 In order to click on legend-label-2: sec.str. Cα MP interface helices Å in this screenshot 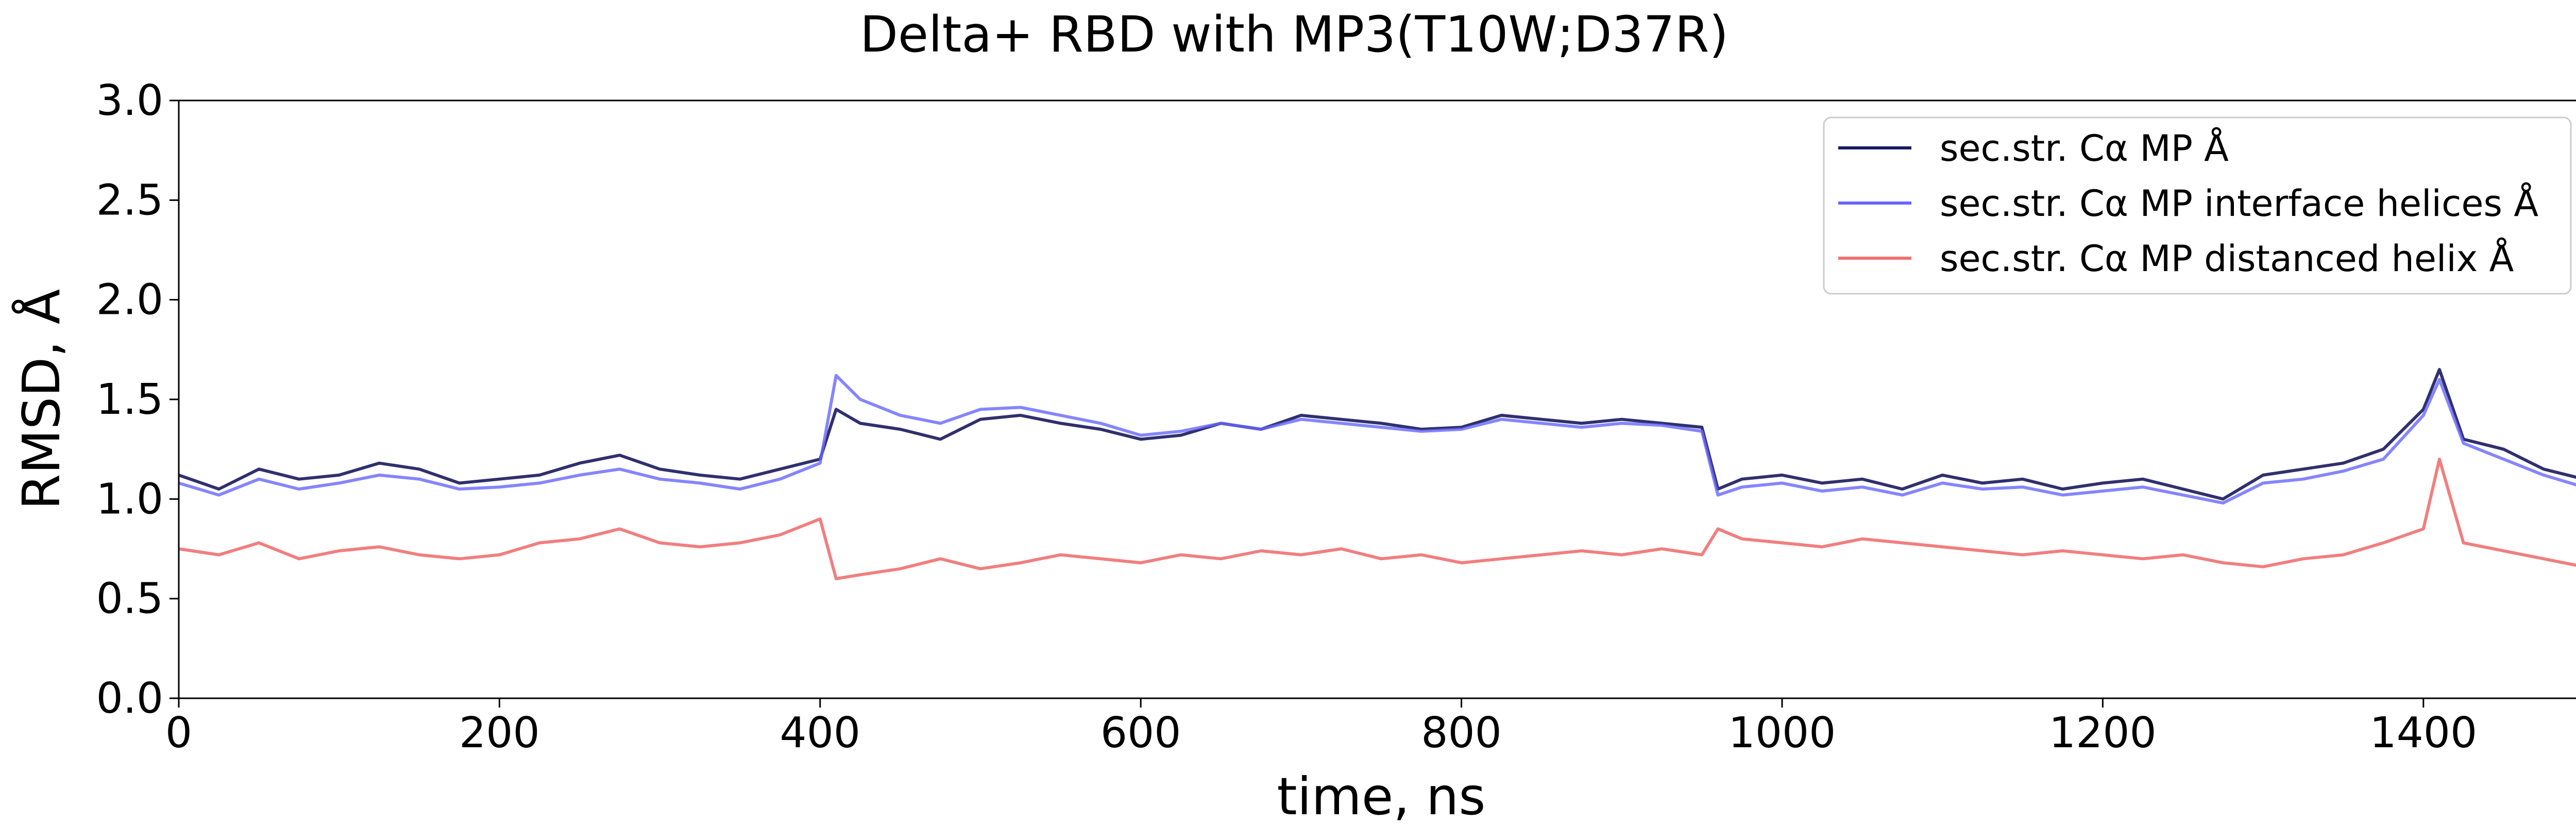, I will do `click(2239, 203)`.